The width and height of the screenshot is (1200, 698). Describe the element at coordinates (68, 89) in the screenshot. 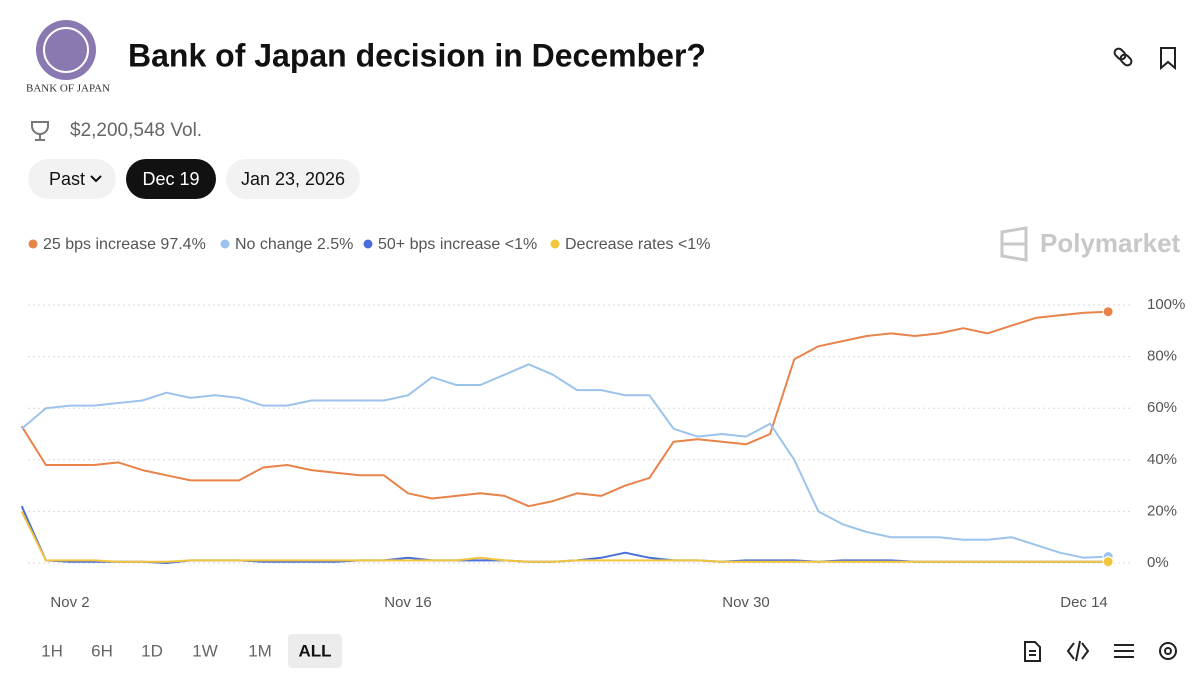

I see `logo-text: Bank of Japan` at that location.